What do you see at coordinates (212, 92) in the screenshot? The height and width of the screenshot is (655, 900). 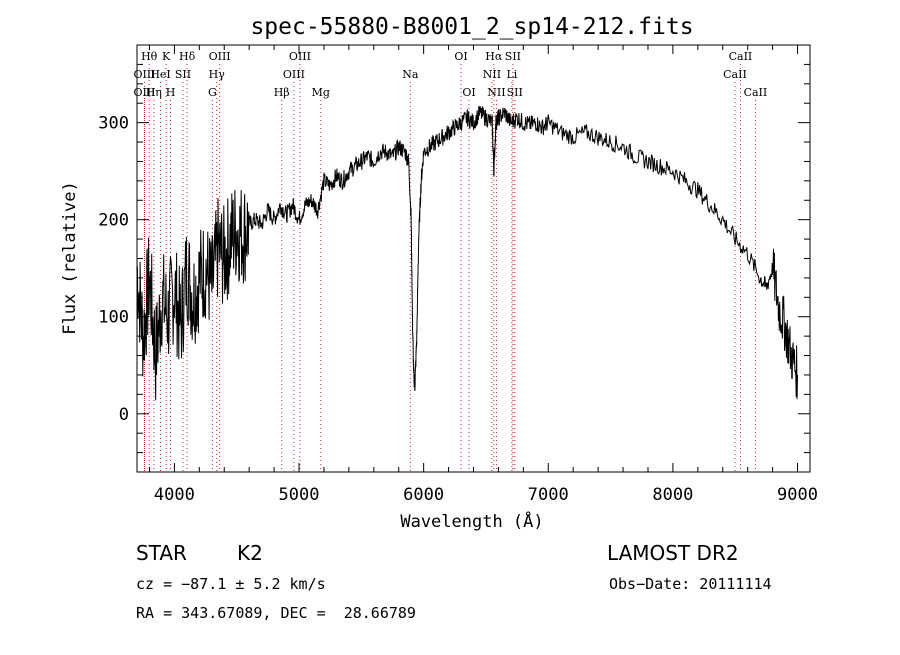 I see `line-marker-label: G` at bounding box center [212, 92].